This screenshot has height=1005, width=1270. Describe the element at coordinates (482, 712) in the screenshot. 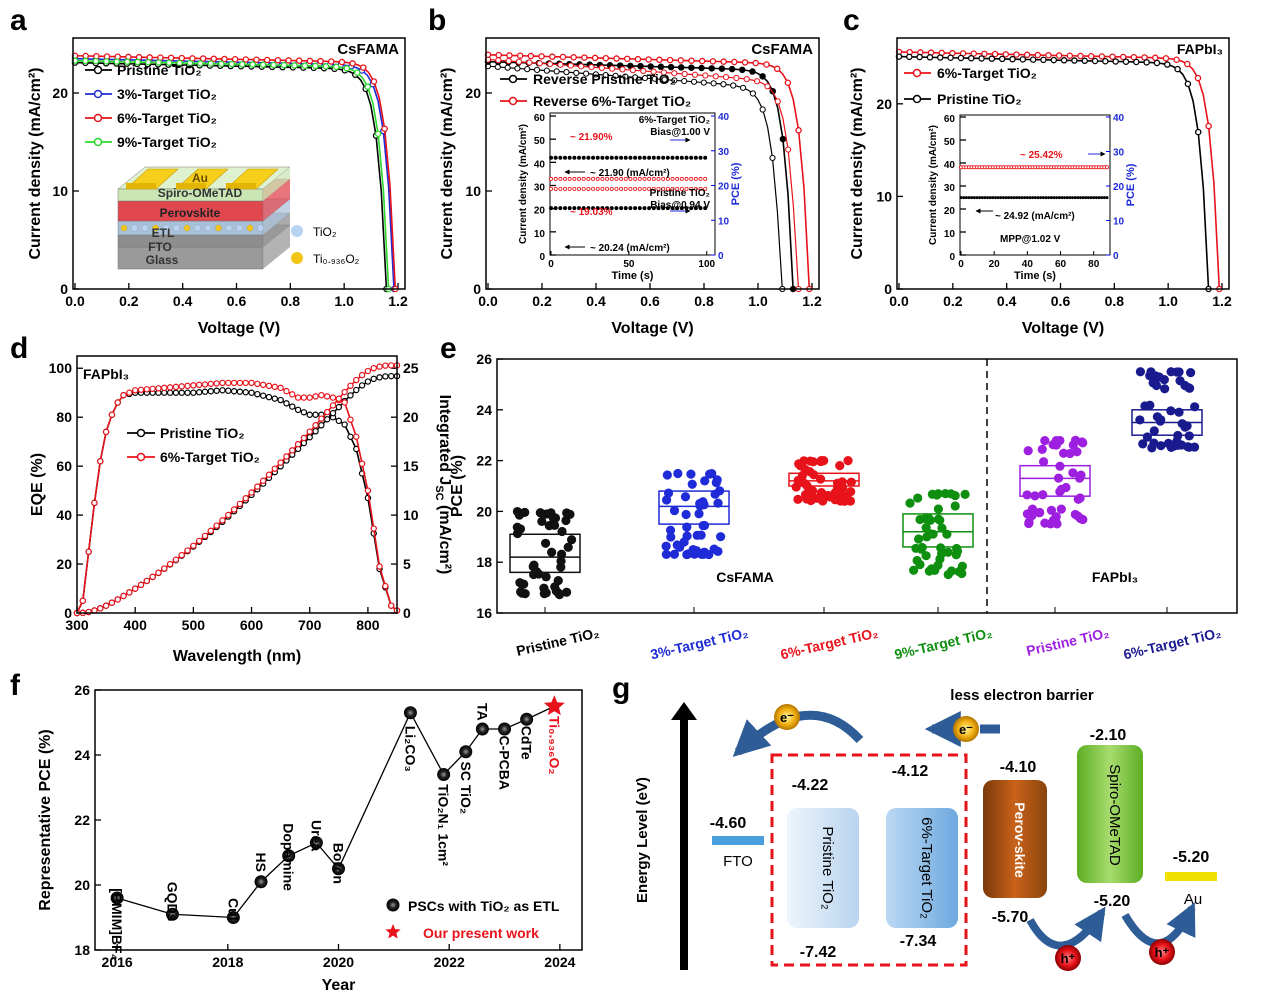

I see `annotation: TA` at that location.